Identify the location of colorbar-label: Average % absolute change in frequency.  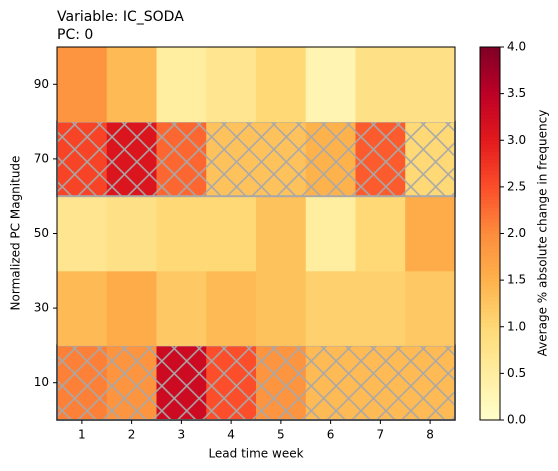
(543, 233).